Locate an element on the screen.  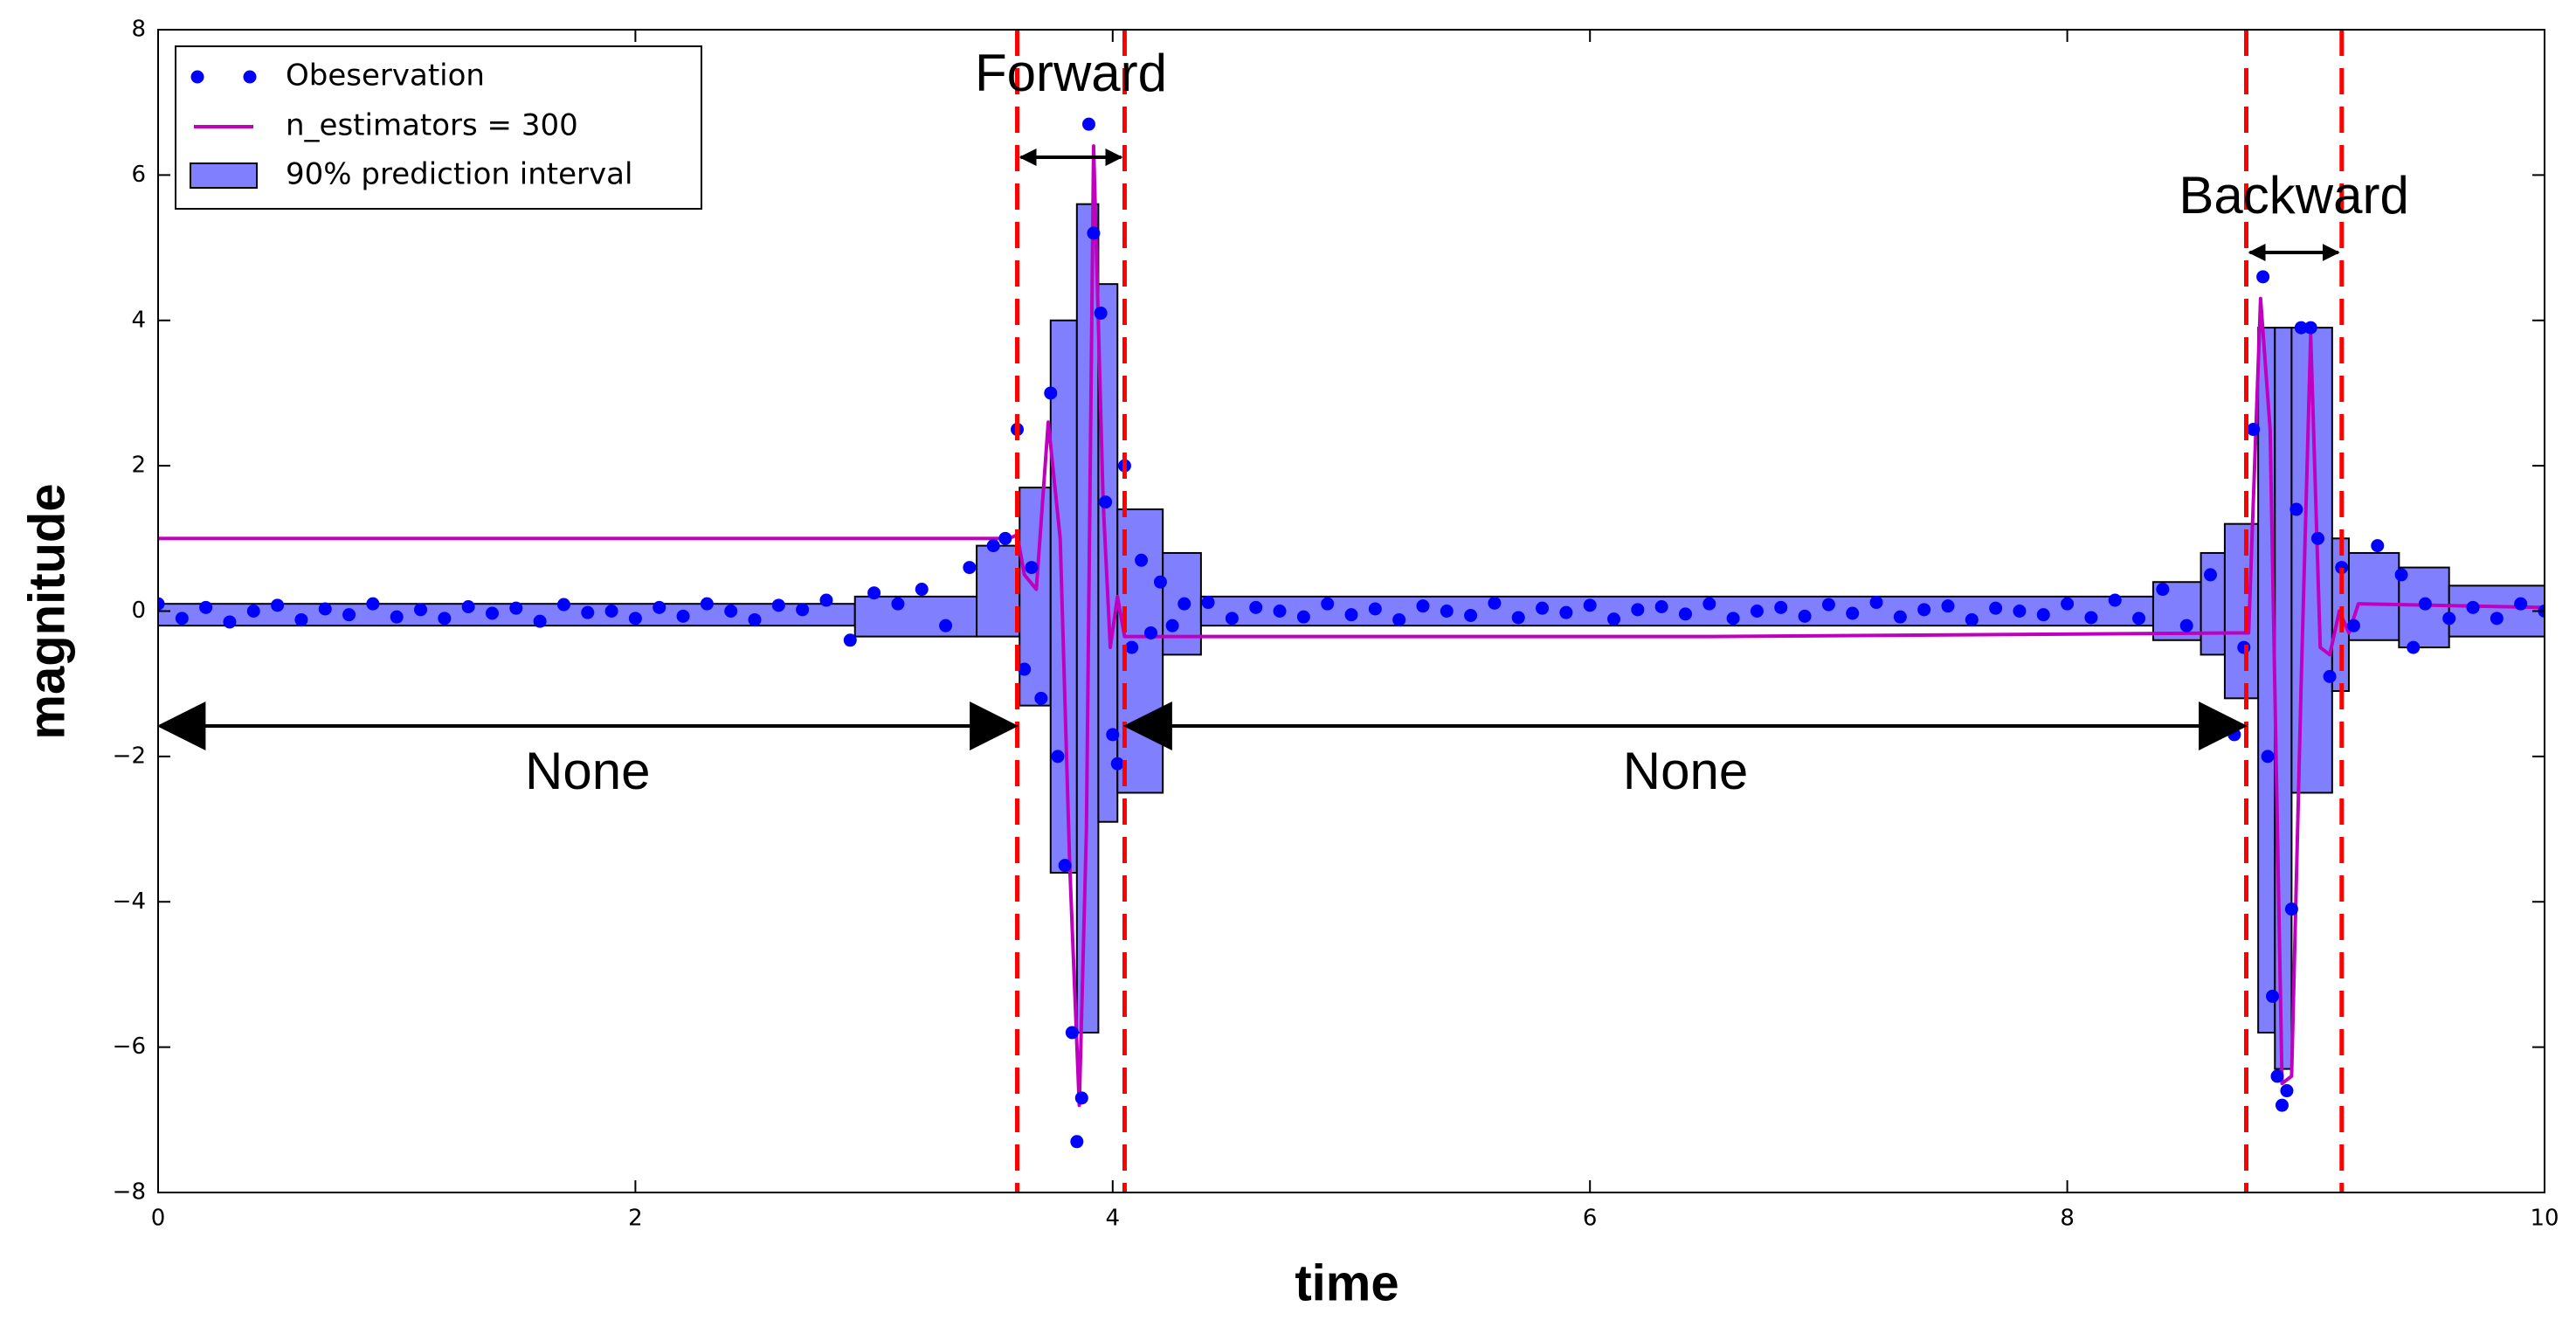
legend-label: 90% prediction interval is located at coordinates (459, 174).